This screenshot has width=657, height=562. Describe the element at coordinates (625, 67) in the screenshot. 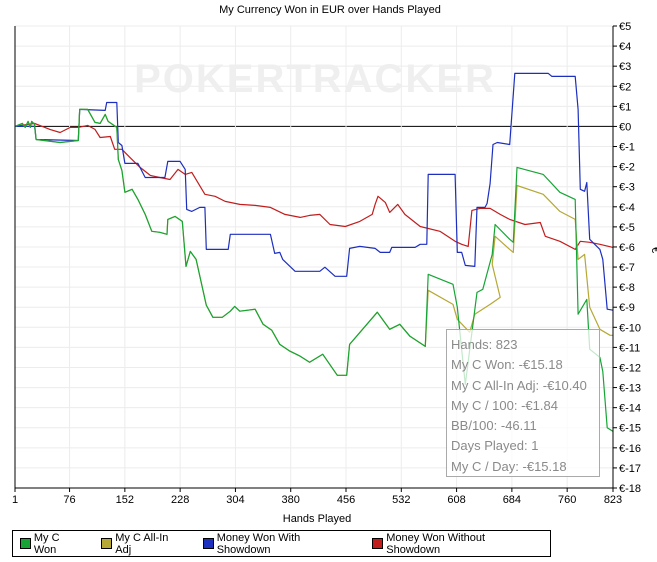

I see `y-tick-label: €3` at that location.